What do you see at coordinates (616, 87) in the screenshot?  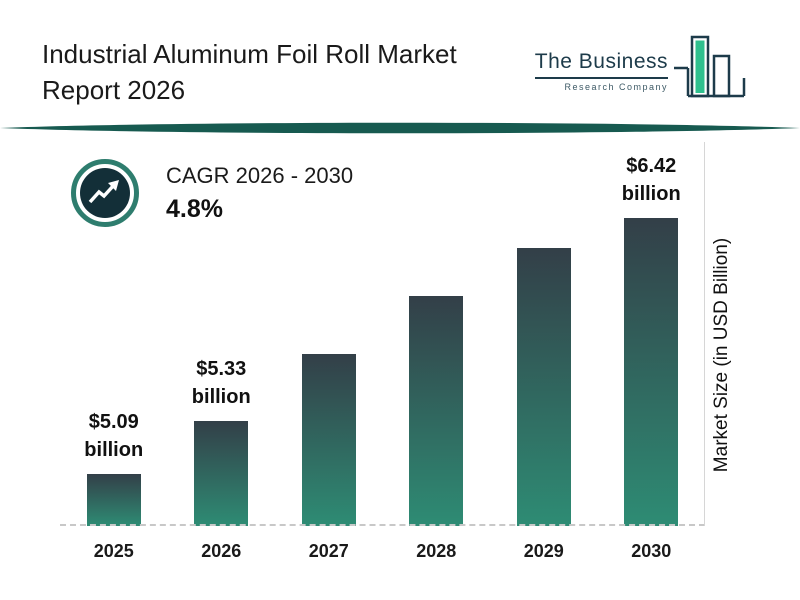 I see `logo-subname: Research Company` at bounding box center [616, 87].